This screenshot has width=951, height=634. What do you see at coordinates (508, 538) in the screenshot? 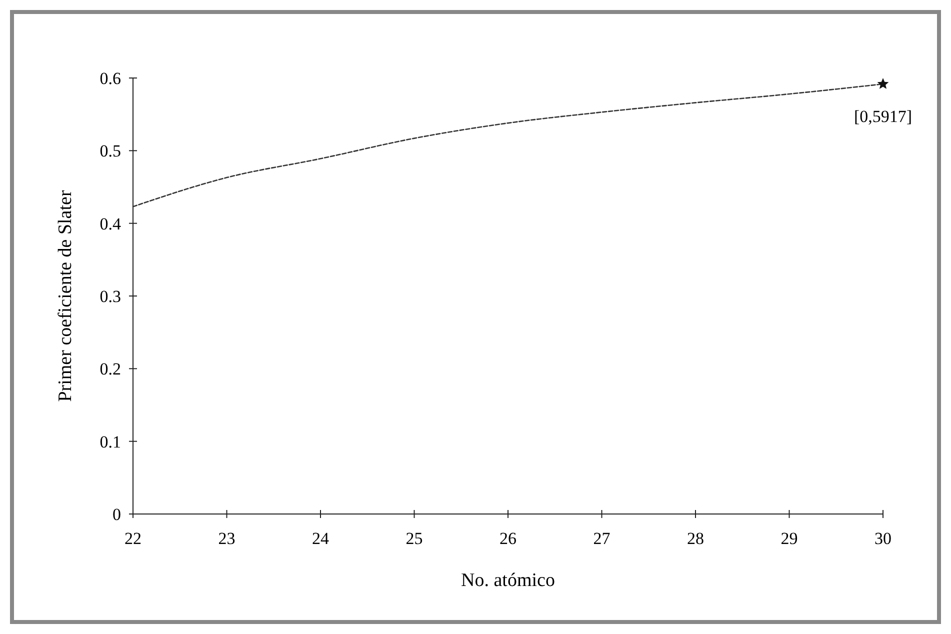
I see `x-tick-label: 26` at bounding box center [508, 538].